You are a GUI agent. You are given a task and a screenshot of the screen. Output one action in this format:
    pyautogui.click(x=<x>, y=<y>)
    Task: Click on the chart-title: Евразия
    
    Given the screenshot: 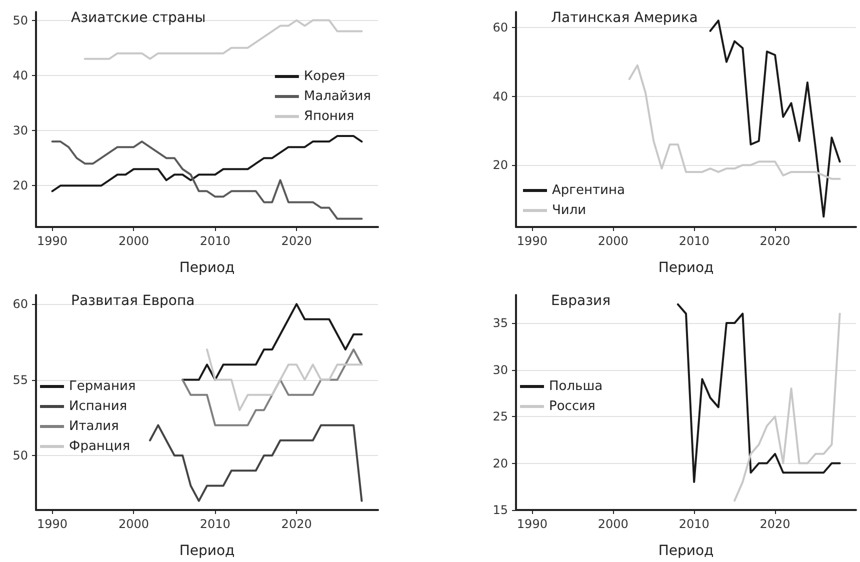 What is the action you would take?
    pyautogui.click(x=581, y=301)
    